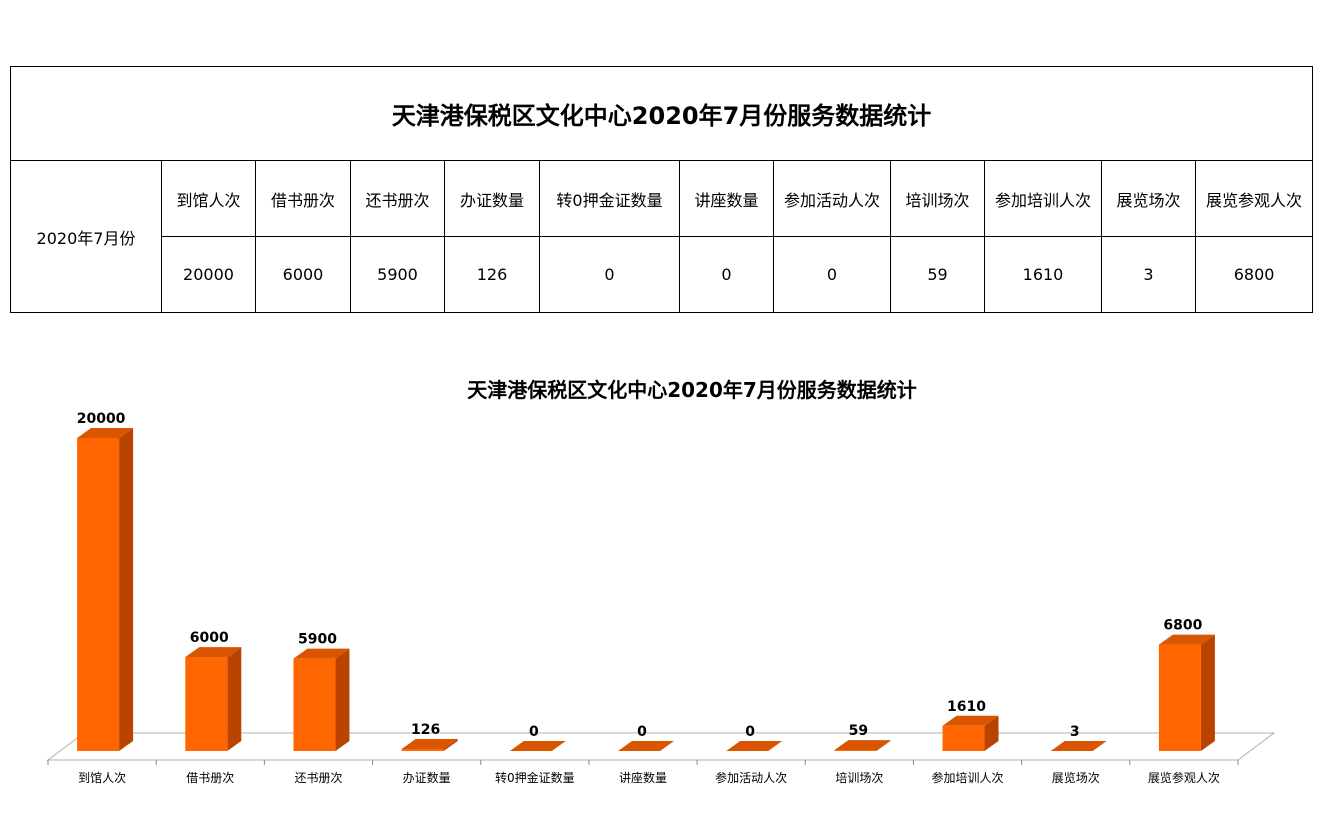 Image resolution: width=1323 pixels, height=832 pixels. Describe the element at coordinates (303, 274) in the screenshot. I see `value-cell: 6000` at that location.